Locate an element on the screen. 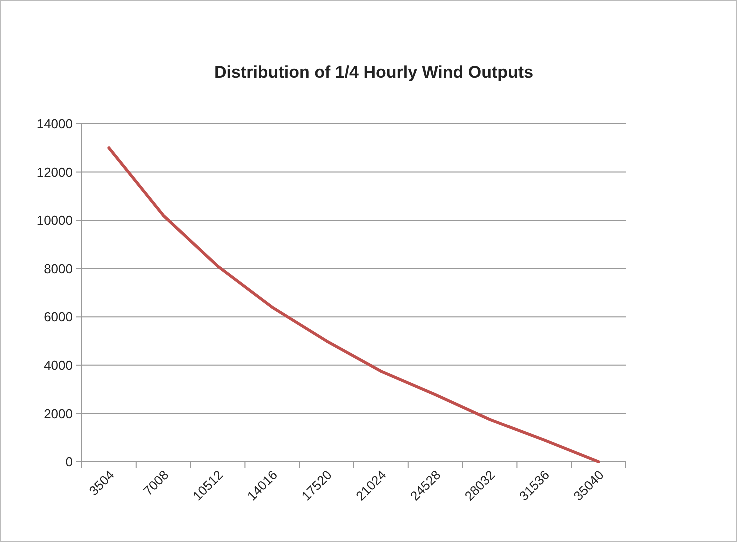 The height and width of the screenshot is (542, 737). y-tick-label: 8000 is located at coordinates (58, 268).